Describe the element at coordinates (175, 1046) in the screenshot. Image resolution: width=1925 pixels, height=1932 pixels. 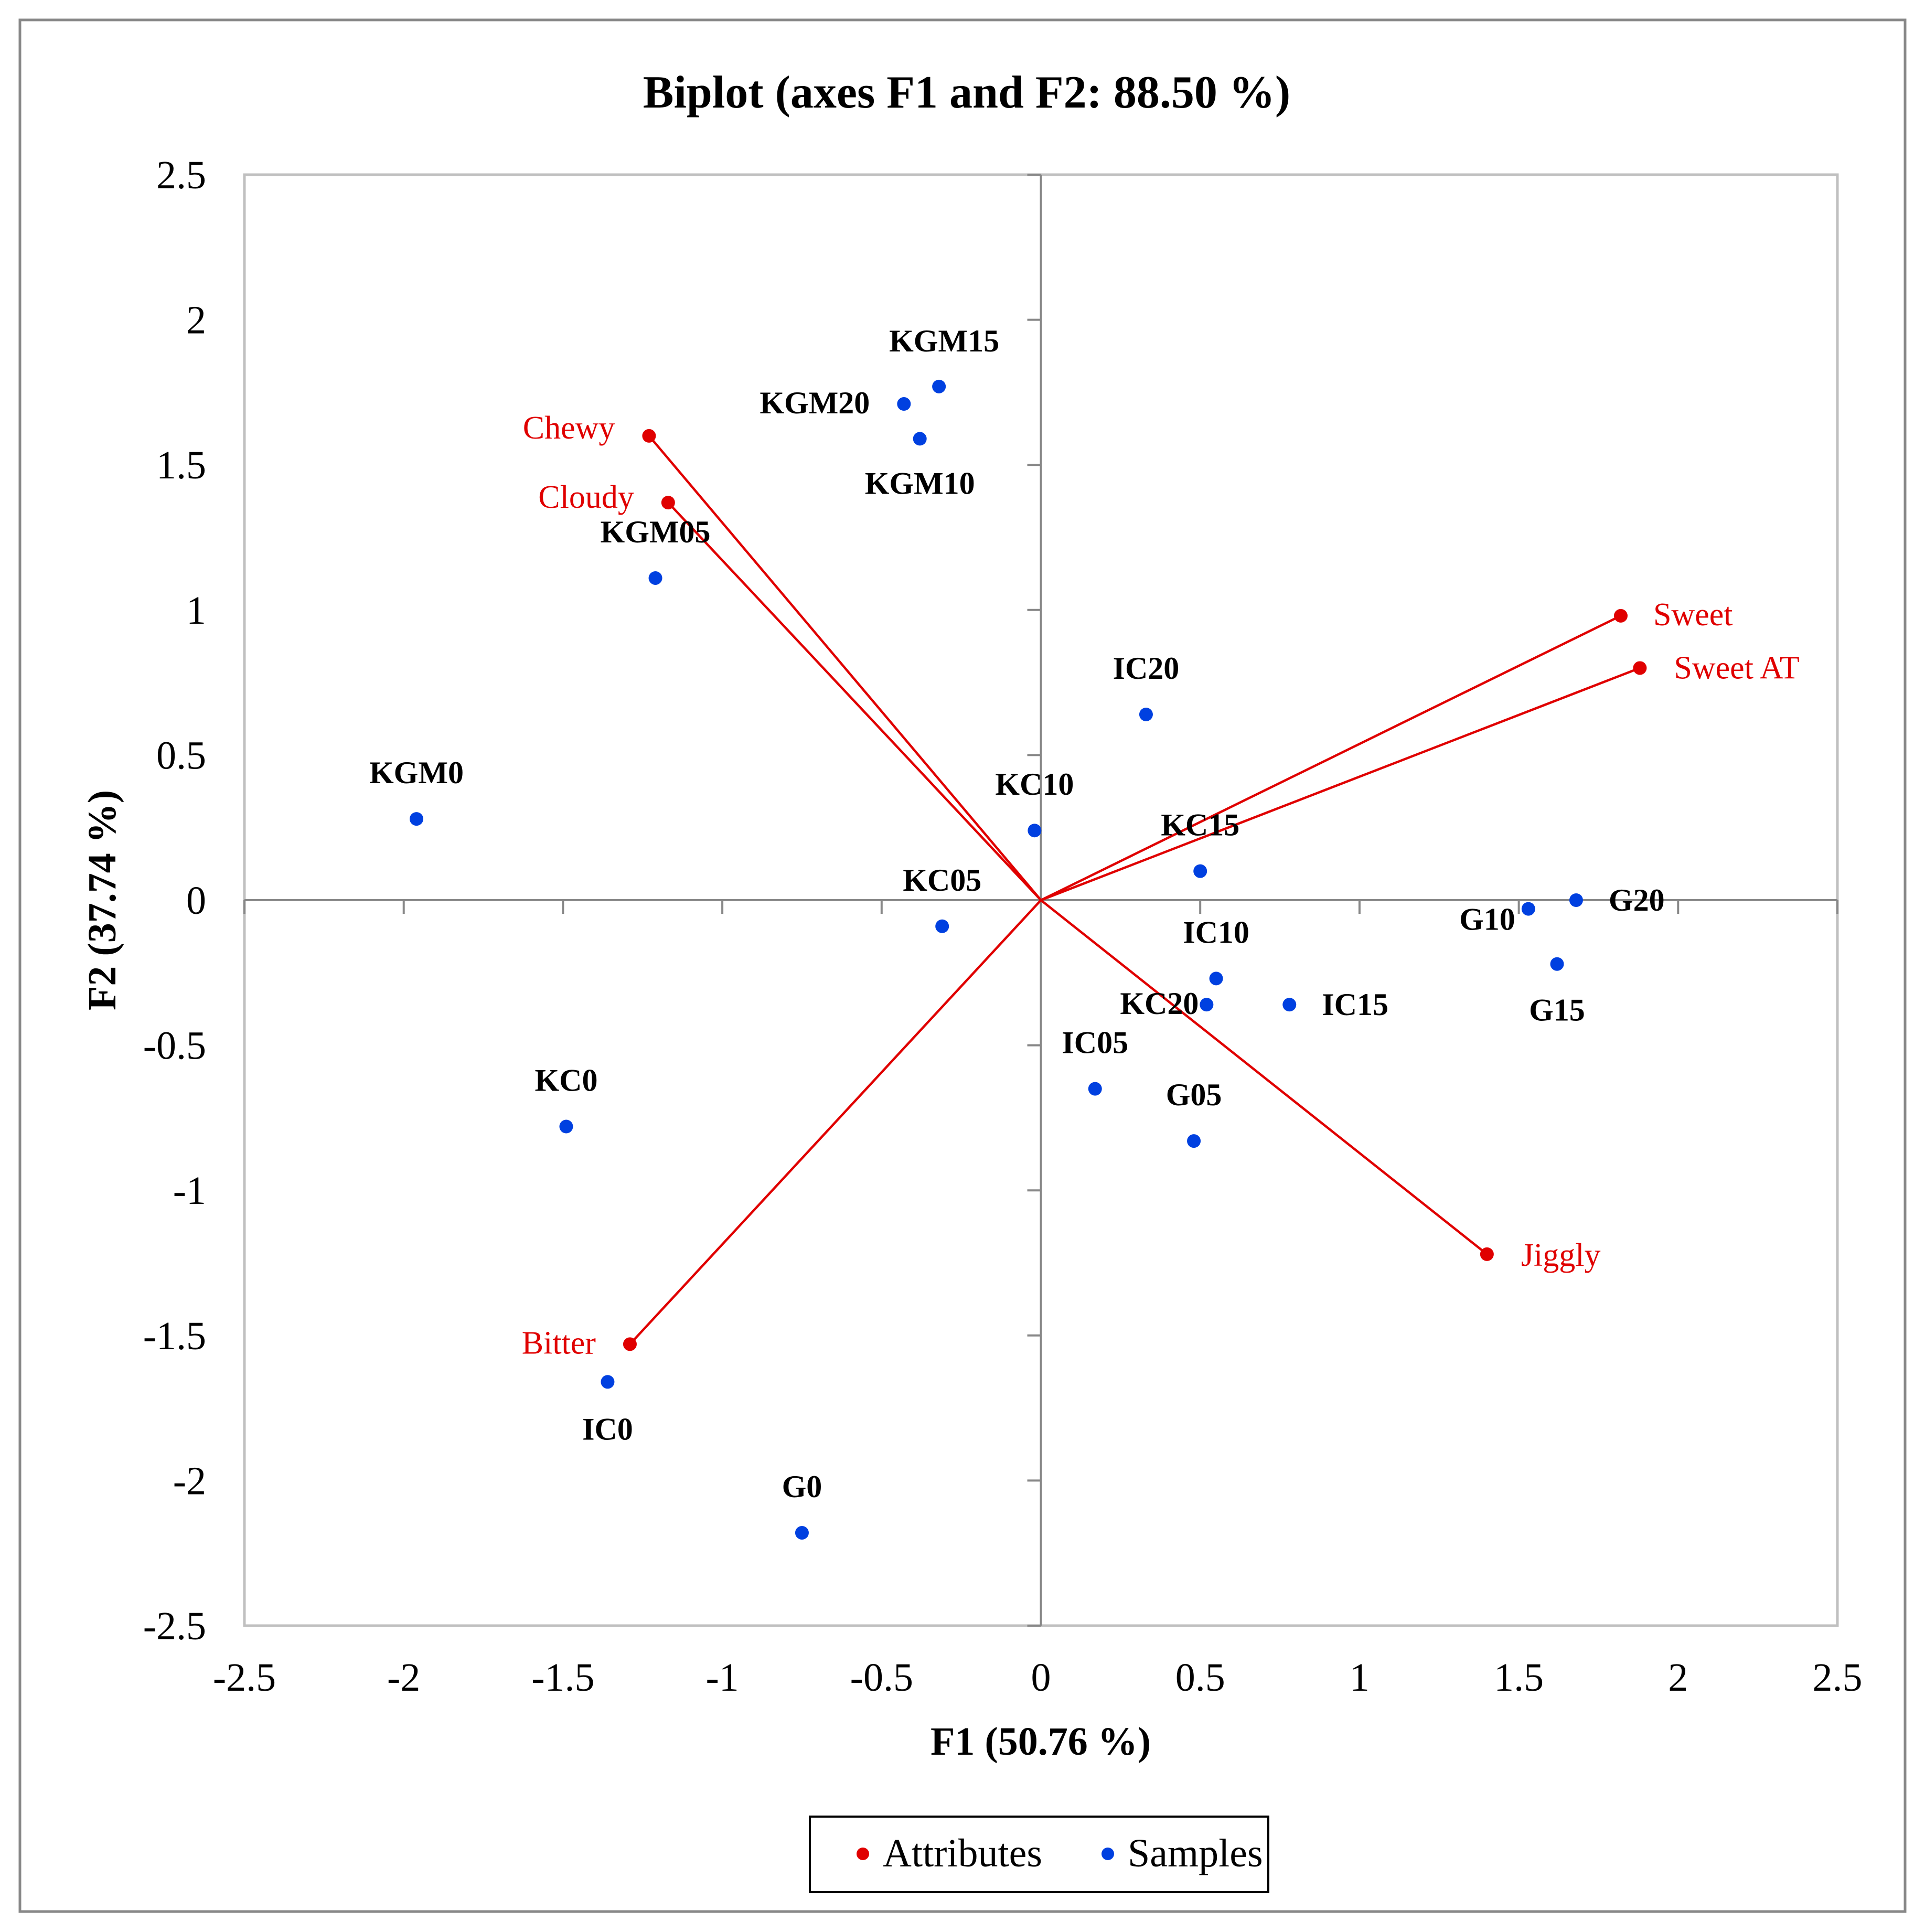
I see `y-tick-label: -0.5` at that location.